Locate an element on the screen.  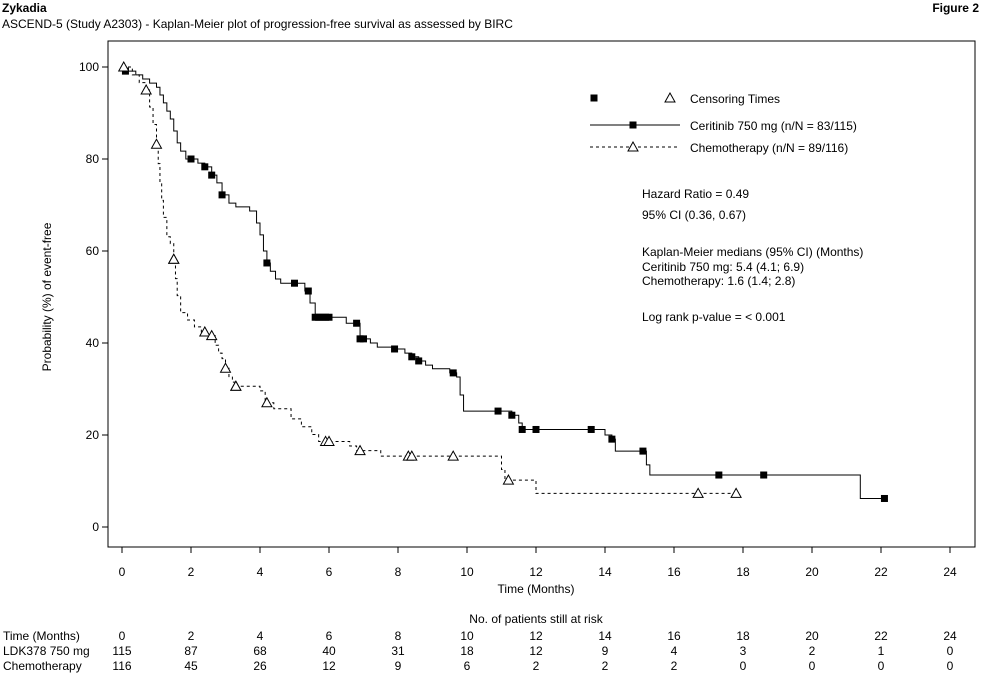
annotation-line: Ceritinib 750 mg: 5.4 (4.1; 6.9) is located at coordinates (723, 267).